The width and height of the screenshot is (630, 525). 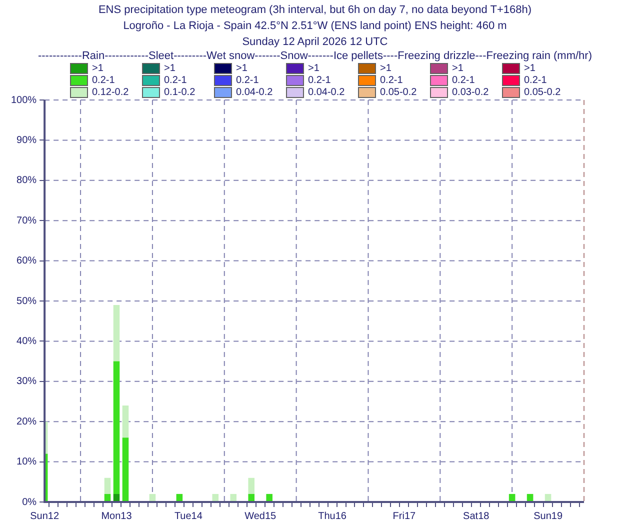 What do you see at coordinates (188, 516) in the screenshot?
I see `x-tick-label: Tue14` at bounding box center [188, 516].